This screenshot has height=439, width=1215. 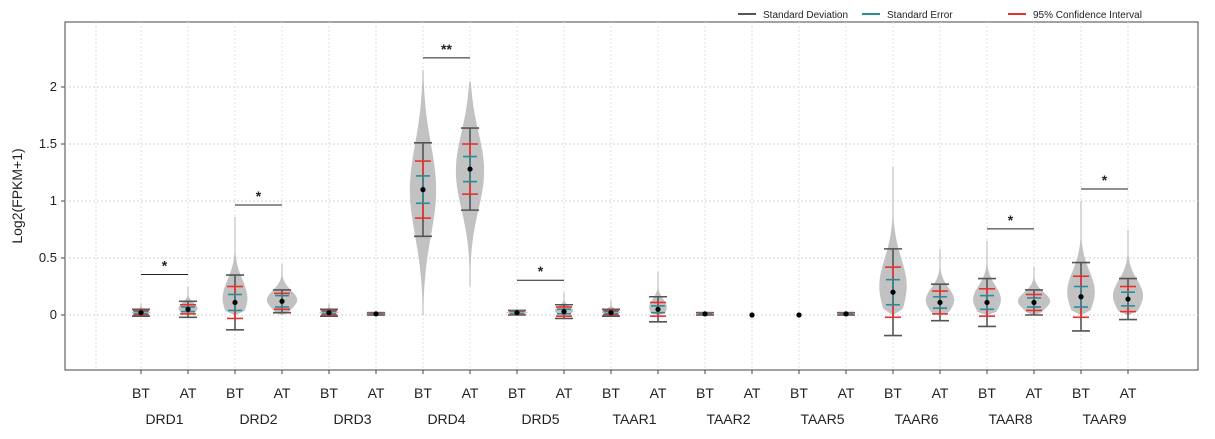 I want to click on sig-star-DRD5: *, so click(x=541, y=271).